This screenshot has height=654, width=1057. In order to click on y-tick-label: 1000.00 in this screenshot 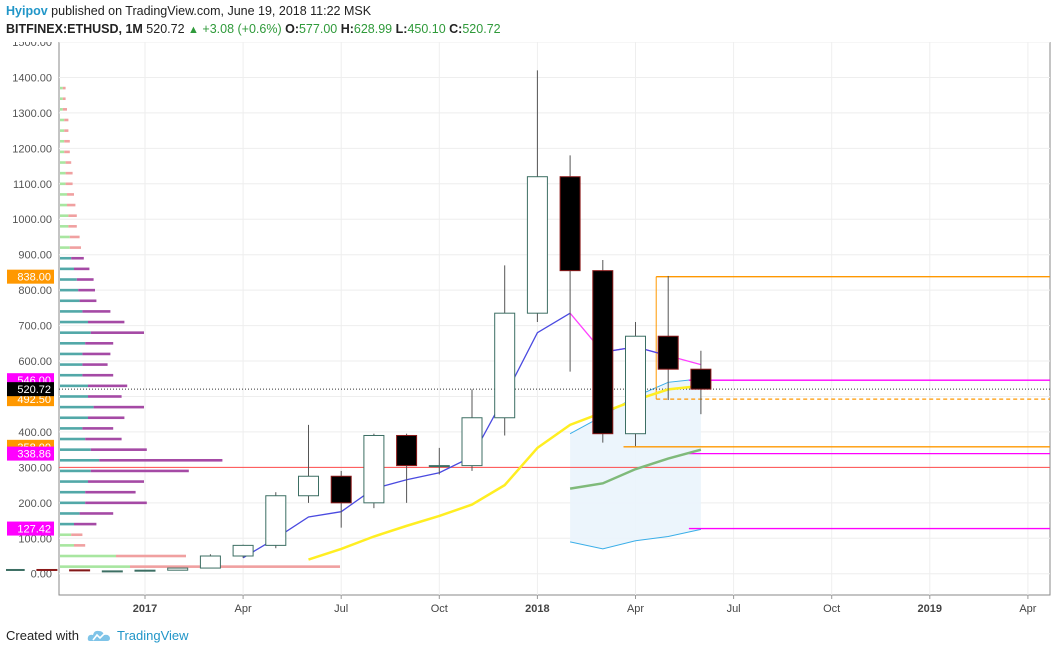, I will do `click(32, 220)`.